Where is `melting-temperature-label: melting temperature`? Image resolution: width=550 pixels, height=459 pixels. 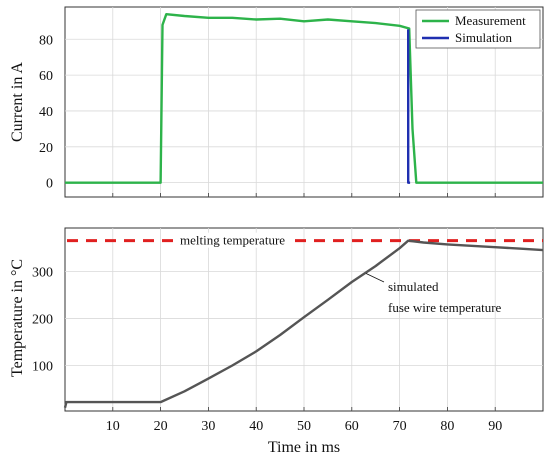 melting-temperature-label: melting temperature is located at coordinates (232, 240).